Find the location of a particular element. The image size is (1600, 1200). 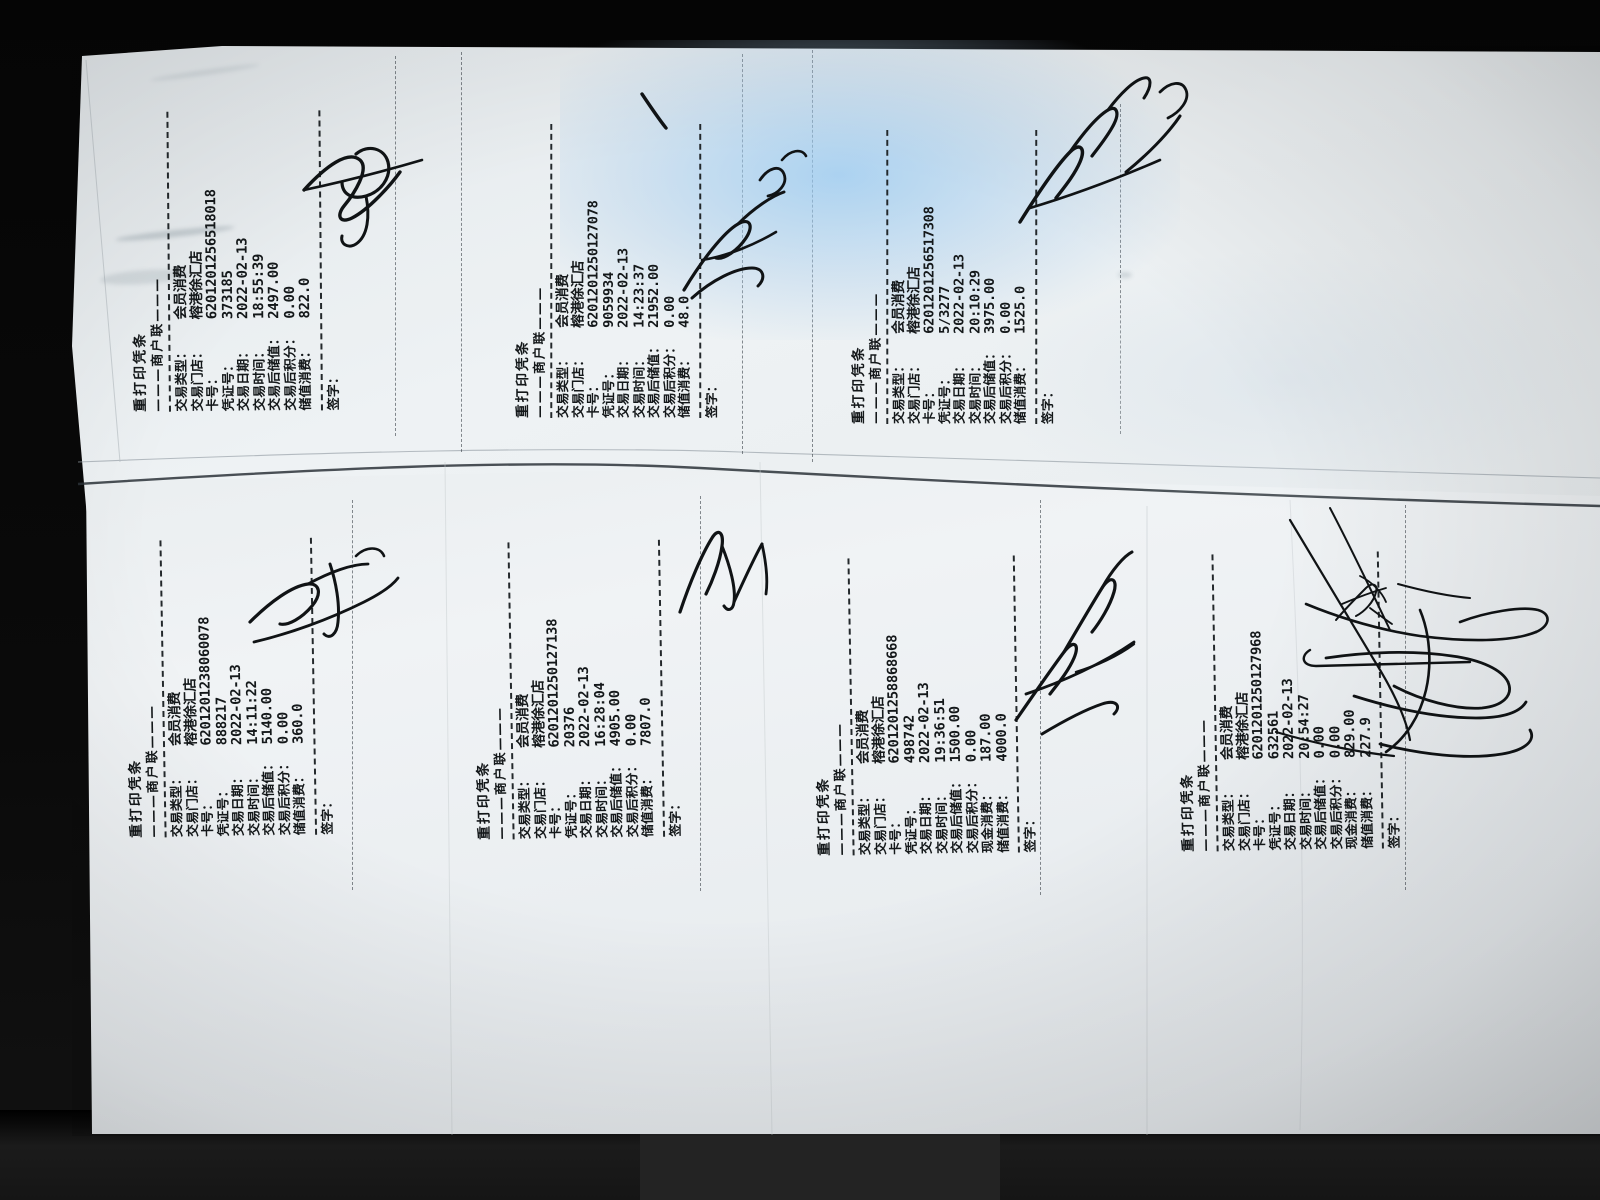

receipt-balance-value: 5140.00 is located at coordinates (267, 716).